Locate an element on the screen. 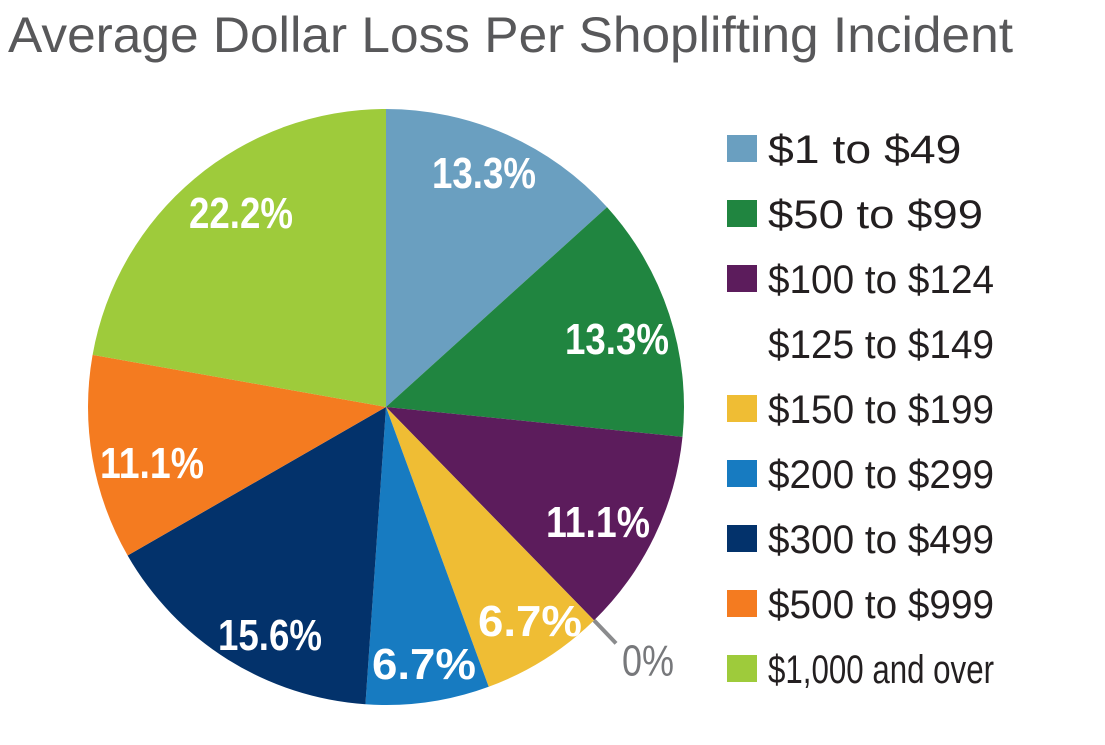 This screenshot has height=745, width=1105. slice-label: 22.2% is located at coordinates (241, 213).